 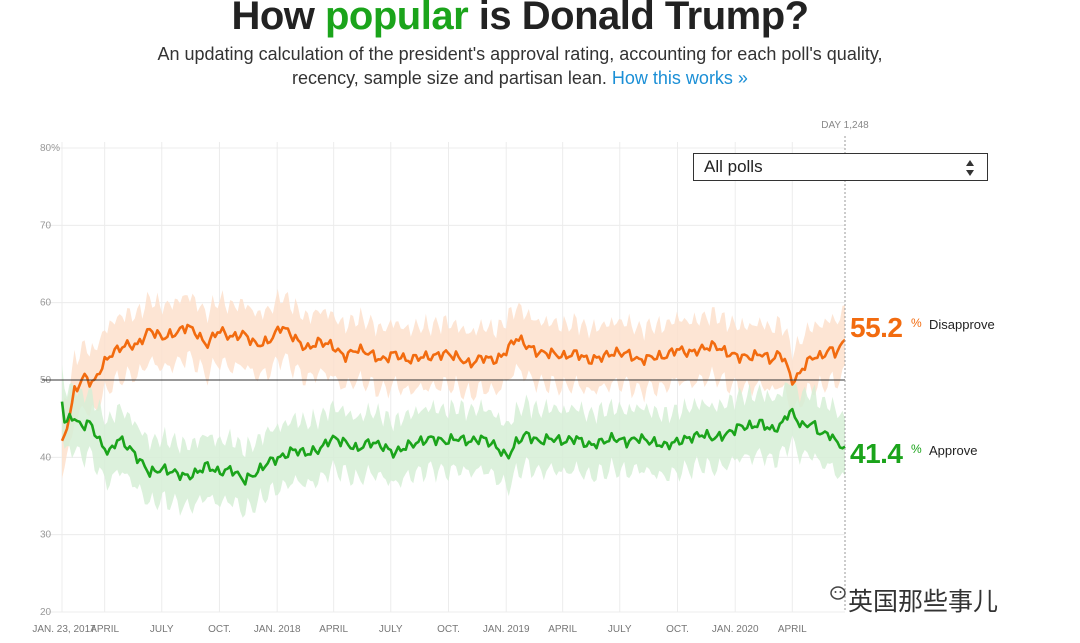 I want to click on approve-label: Approve, so click(x=953, y=450).